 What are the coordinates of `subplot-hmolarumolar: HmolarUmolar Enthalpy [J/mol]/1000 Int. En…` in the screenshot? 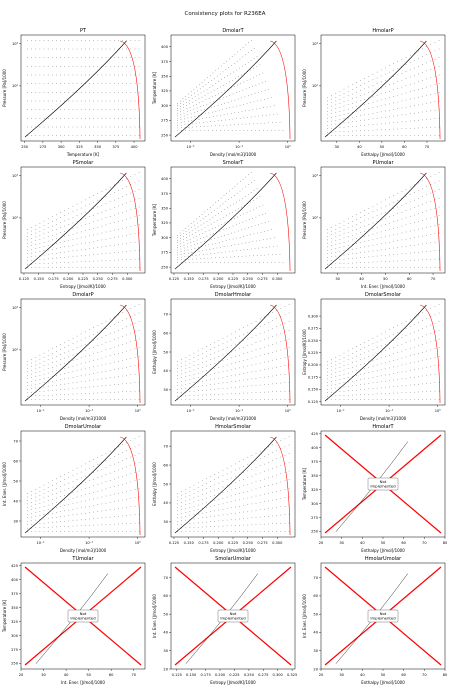 It's located at (375, 620).